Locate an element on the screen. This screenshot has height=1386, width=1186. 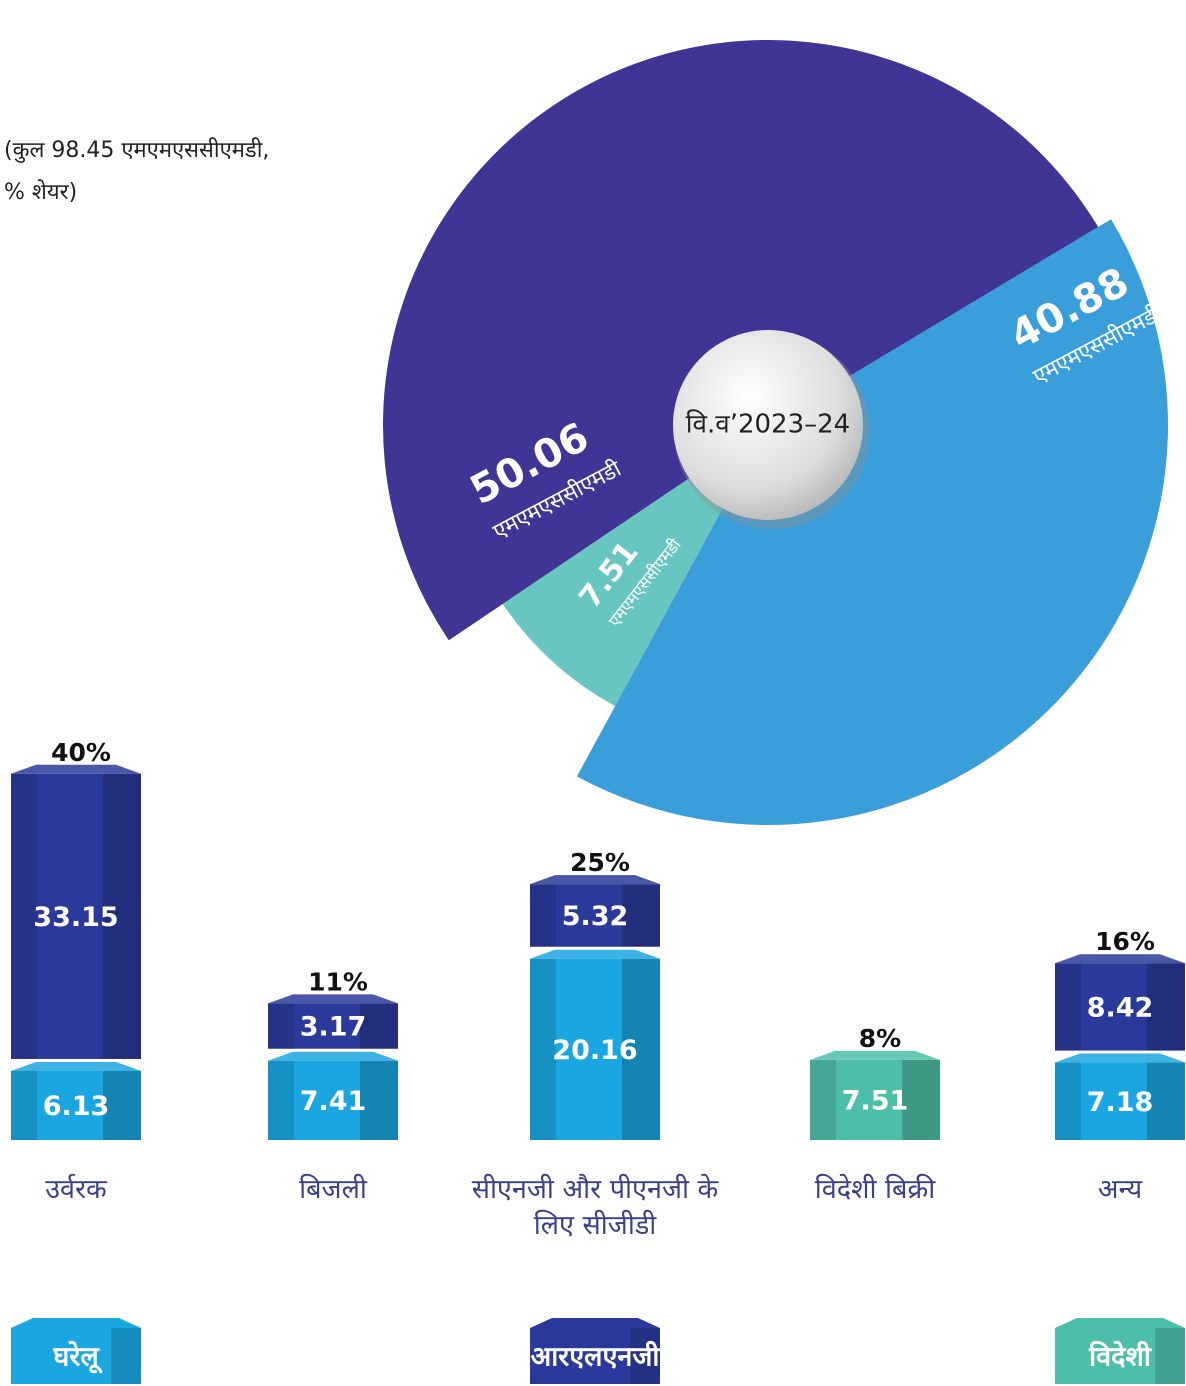
segment-label: 5.32 is located at coordinates (595, 916).